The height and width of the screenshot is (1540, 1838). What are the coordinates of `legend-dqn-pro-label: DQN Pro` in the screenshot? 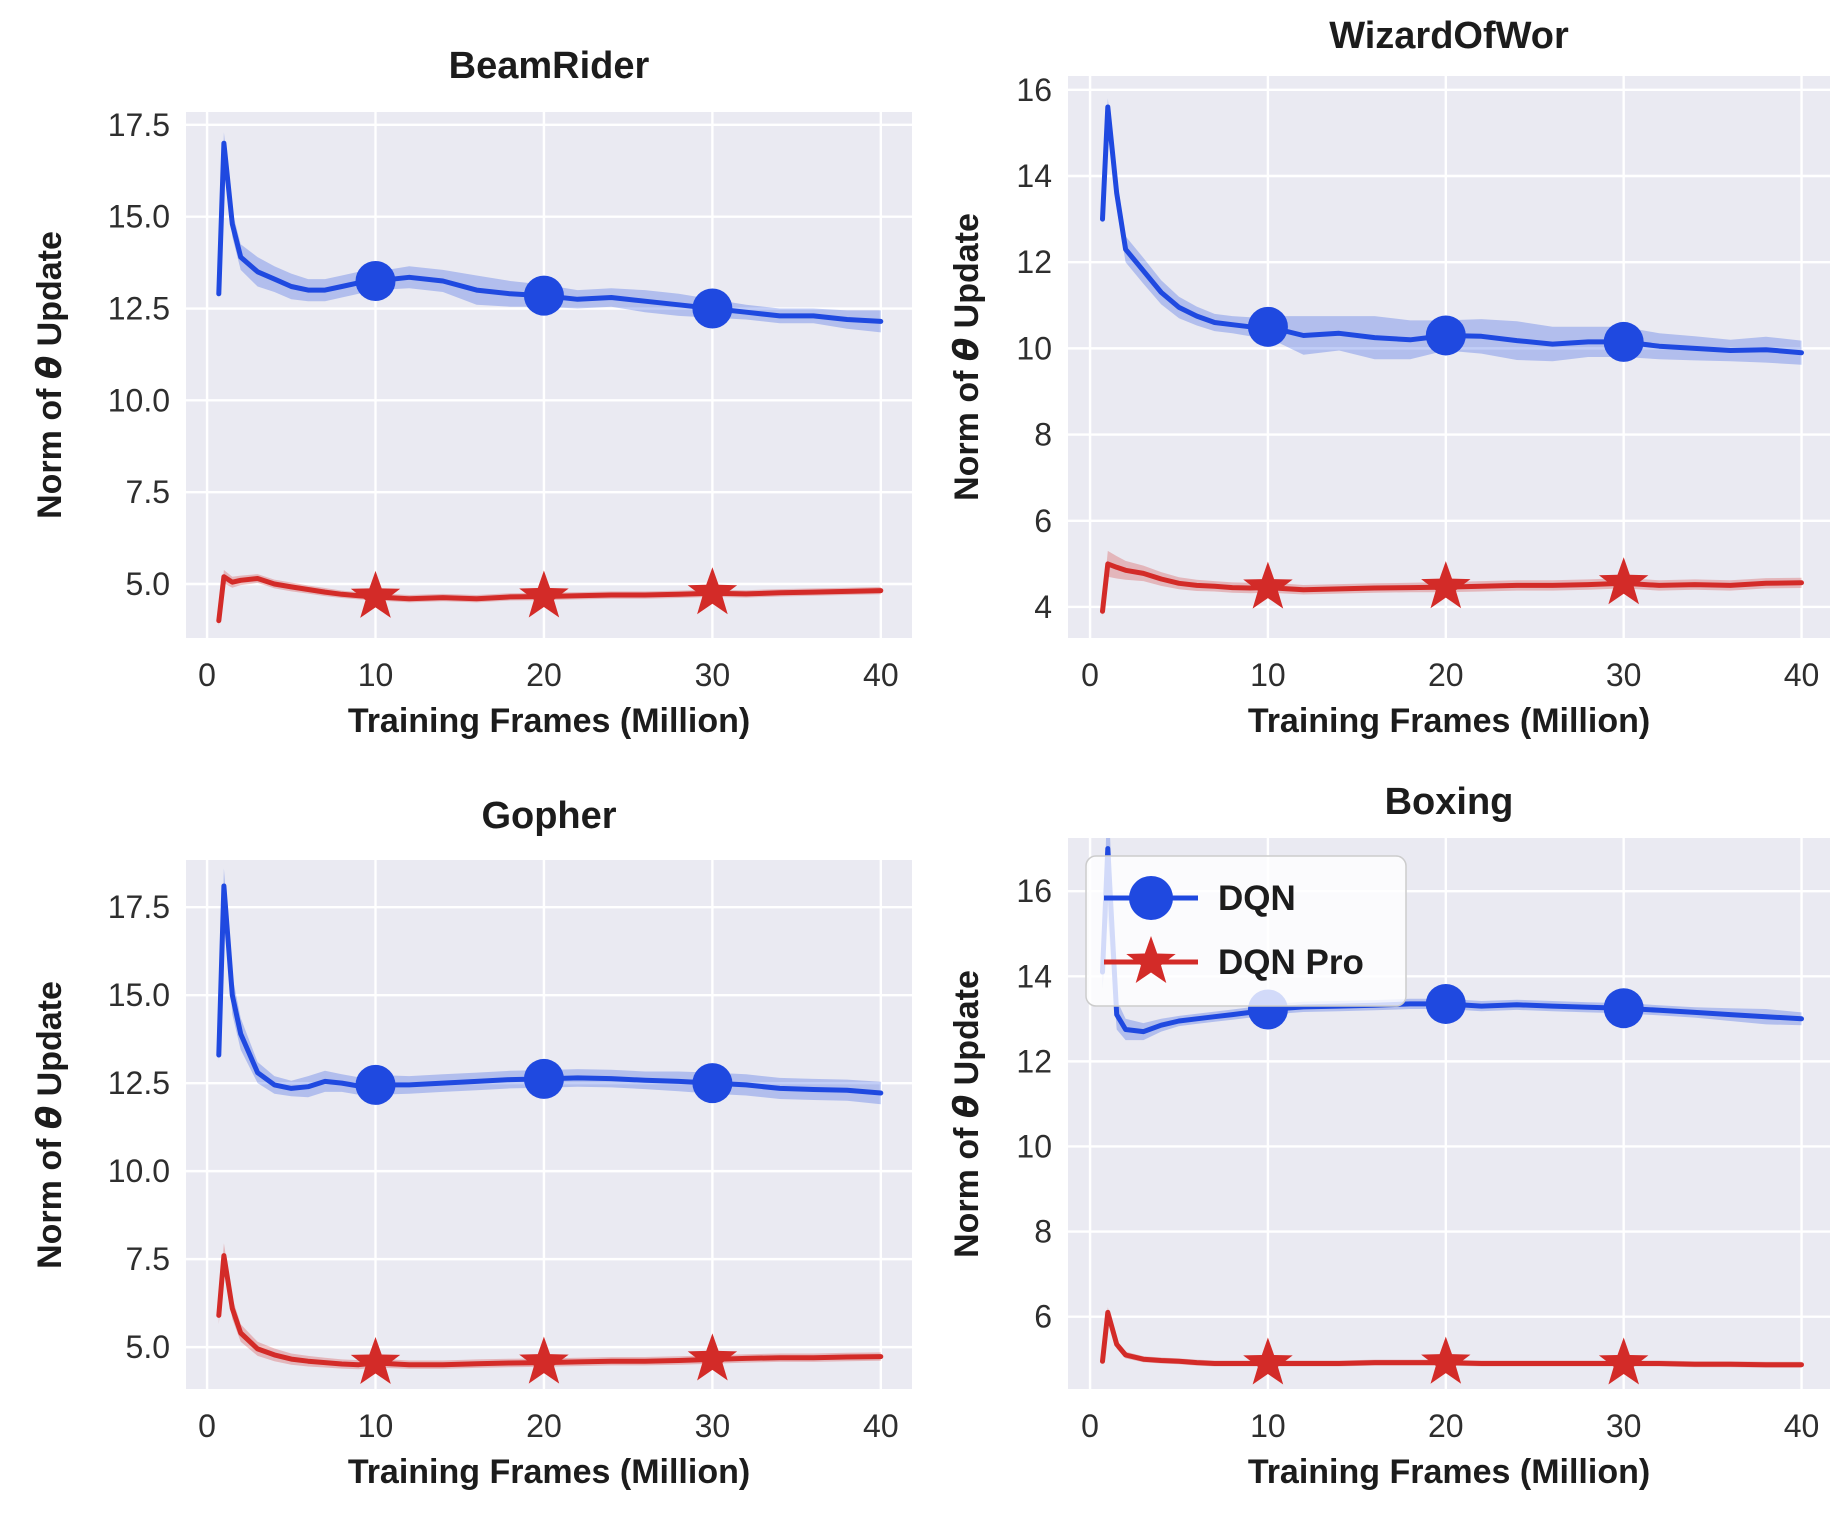 It's located at (1291, 962).